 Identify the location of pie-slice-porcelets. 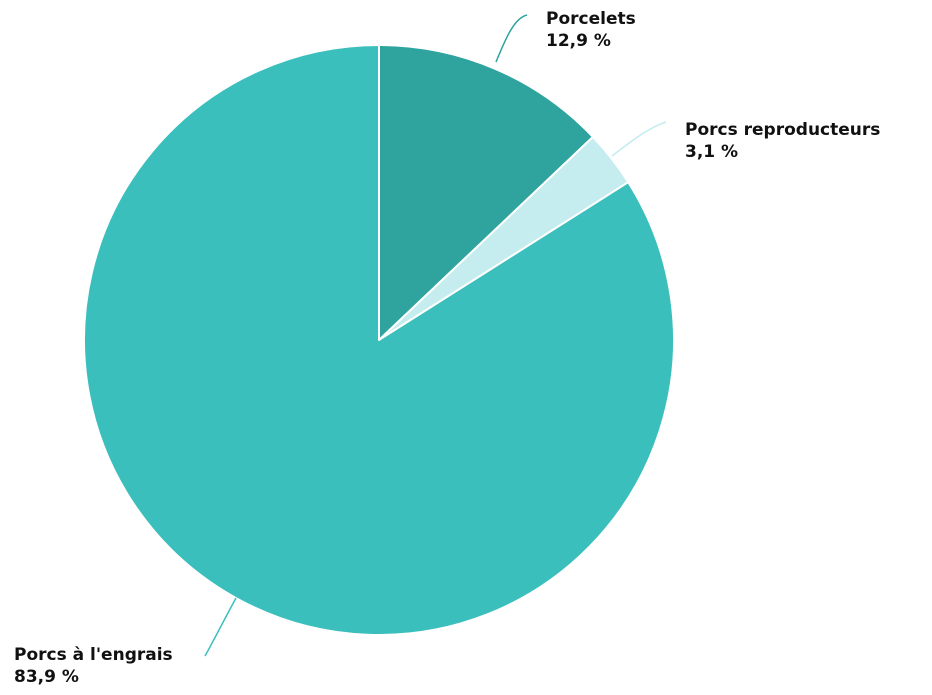
(486, 192).